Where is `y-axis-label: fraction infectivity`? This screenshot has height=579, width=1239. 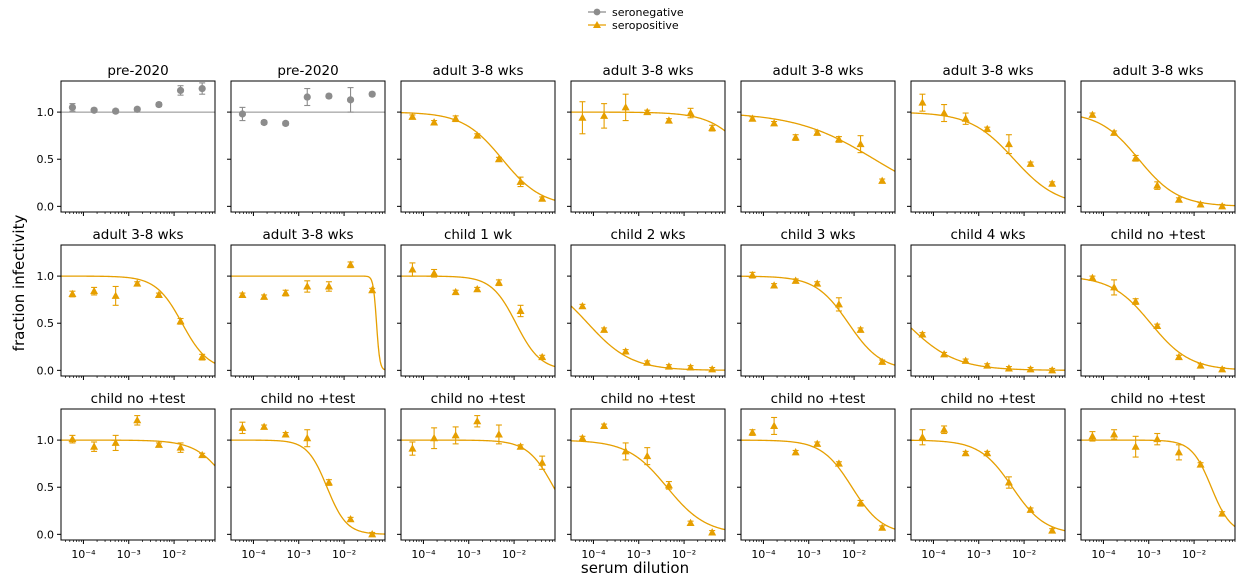
y-axis-label: fraction infectivity is located at coordinates (19, 283).